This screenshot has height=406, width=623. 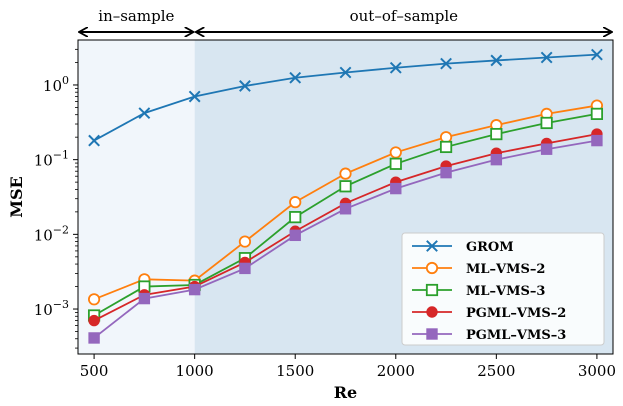 What do you see at coordinates (597, 371) in the screenshot?
I see `x-tick-label-5: 3000` at bounding box center [597, 371].